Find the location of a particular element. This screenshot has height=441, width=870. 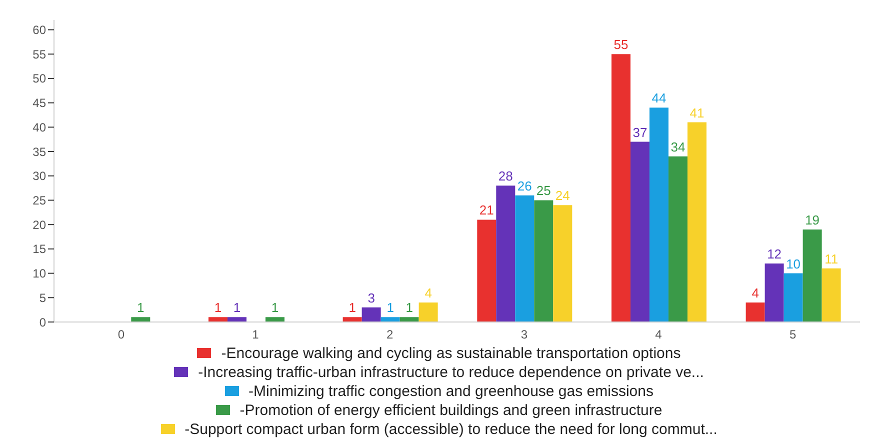

y-tick-label: 15 is located at coordinates (39, 249).